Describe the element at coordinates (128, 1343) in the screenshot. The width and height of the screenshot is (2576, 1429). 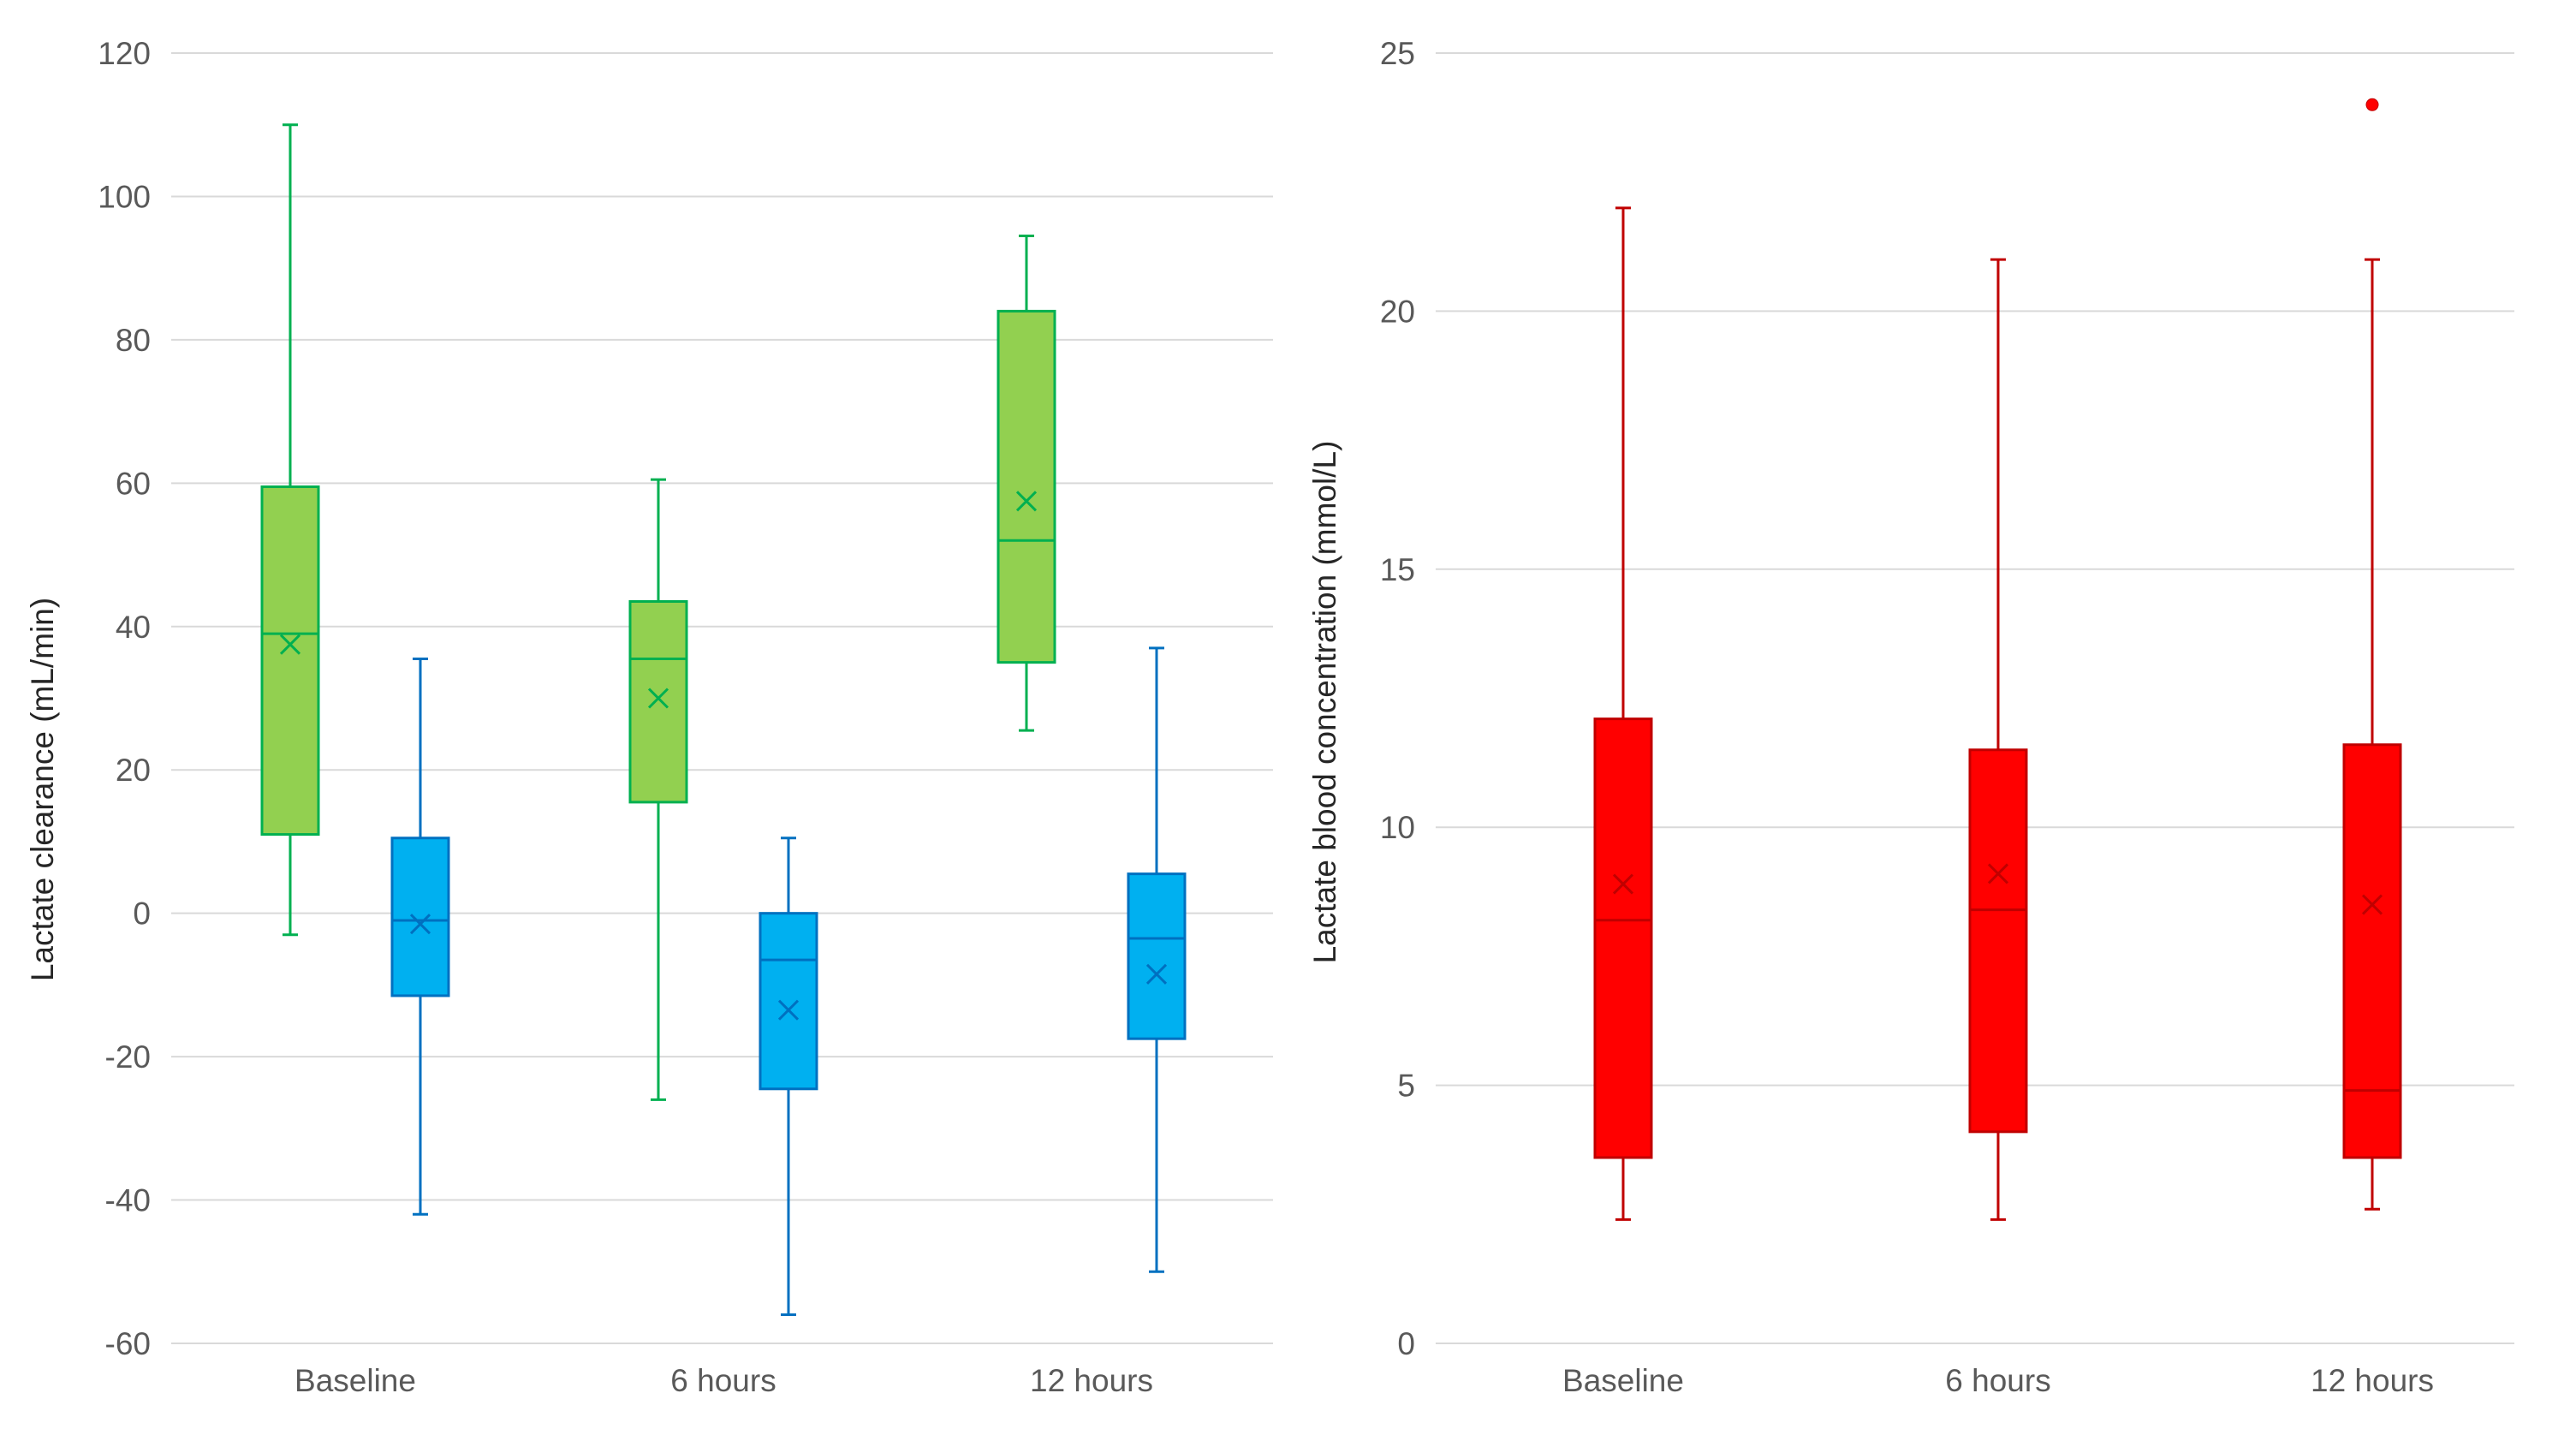
I see `y-tick-label: -60` at that location.